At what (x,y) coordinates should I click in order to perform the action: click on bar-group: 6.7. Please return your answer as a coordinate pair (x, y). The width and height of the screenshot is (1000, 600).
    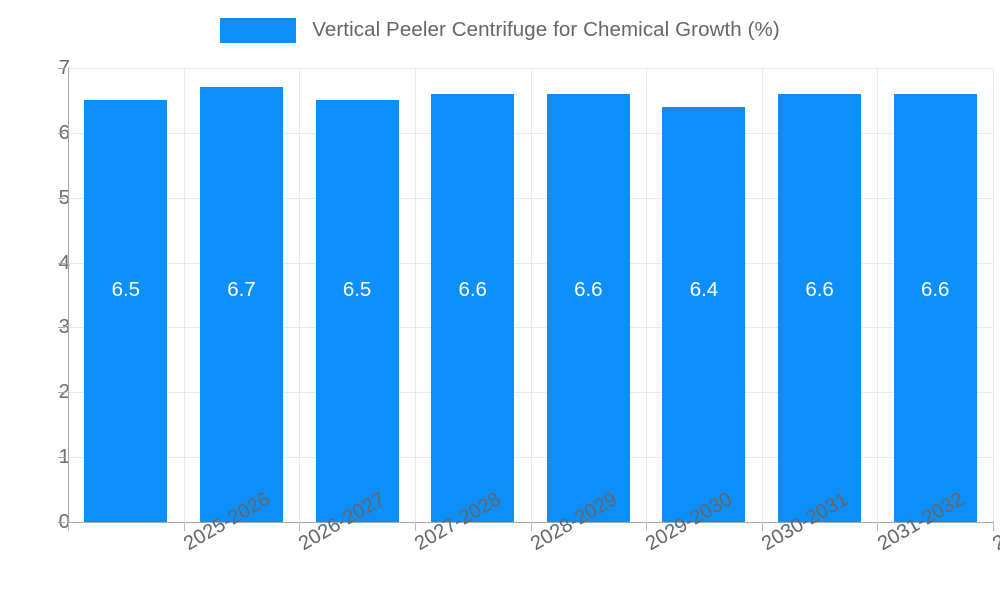
    Looking at the image, I should click on (241, 295).